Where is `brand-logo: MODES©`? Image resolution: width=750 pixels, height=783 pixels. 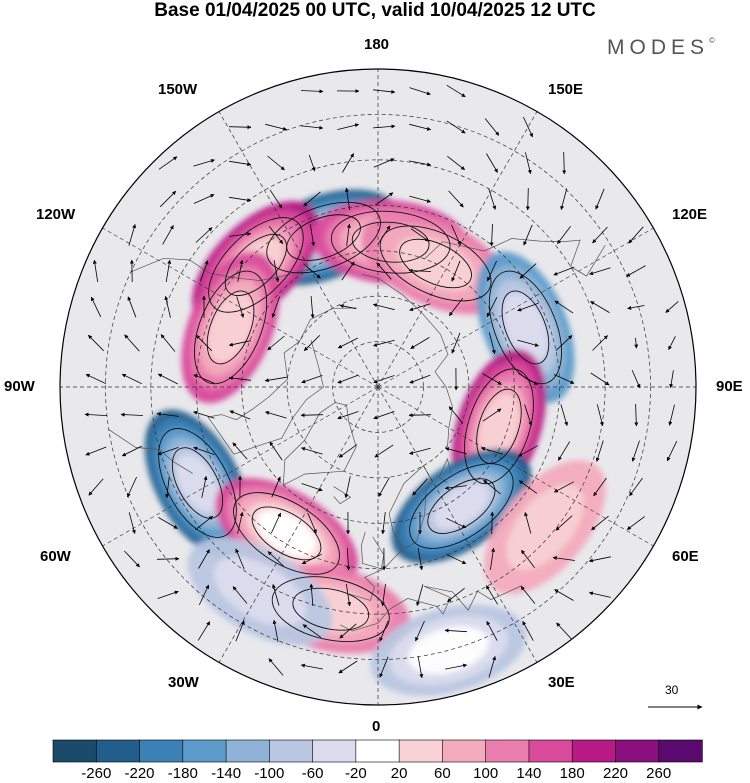
brand-logo: MODES© is located at coordinates (661, 48).